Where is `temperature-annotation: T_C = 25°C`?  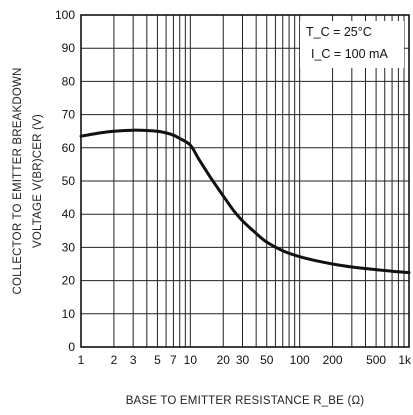
temperature-annotation: T_C = 25°C is located at coordinates (339, 32).